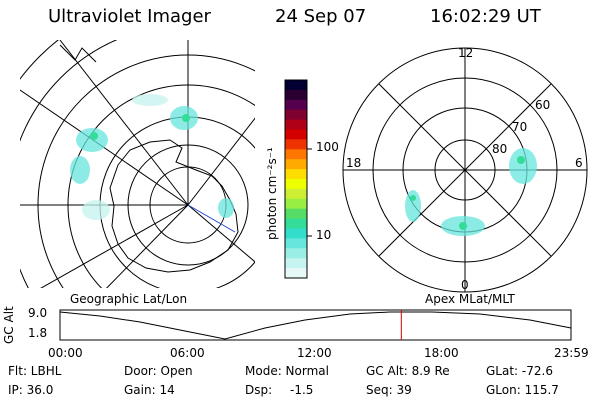  Describe the element at coordinates (500, 149) in the screenshot. I see `mlat-label-80: 80` at that location.